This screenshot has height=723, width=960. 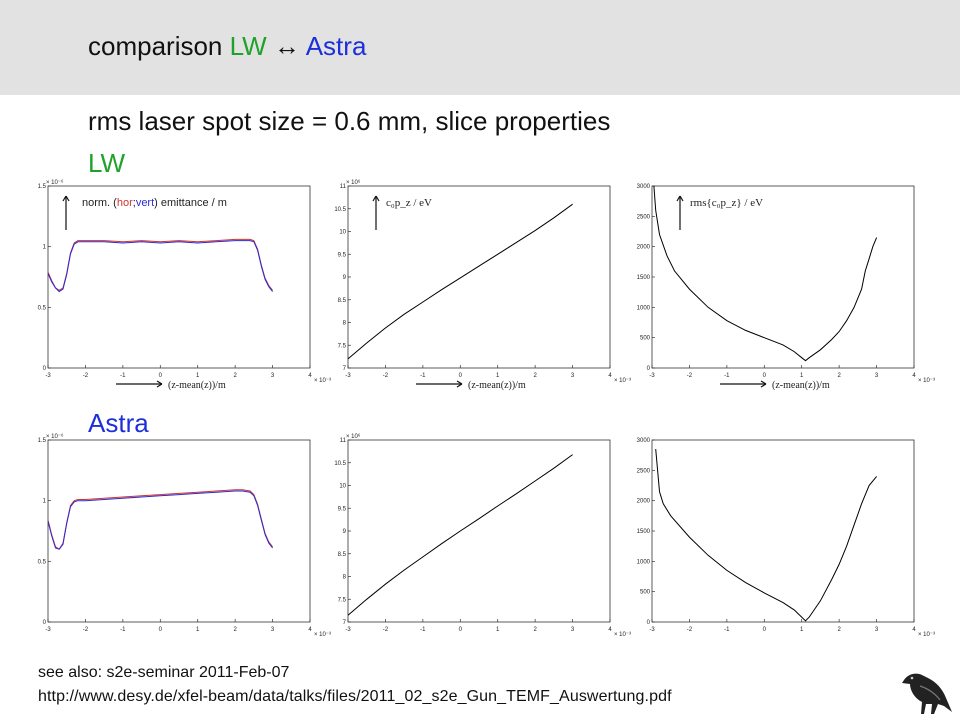 I want to click on y-tick-label: 7.5, so click(x=342, y=600).